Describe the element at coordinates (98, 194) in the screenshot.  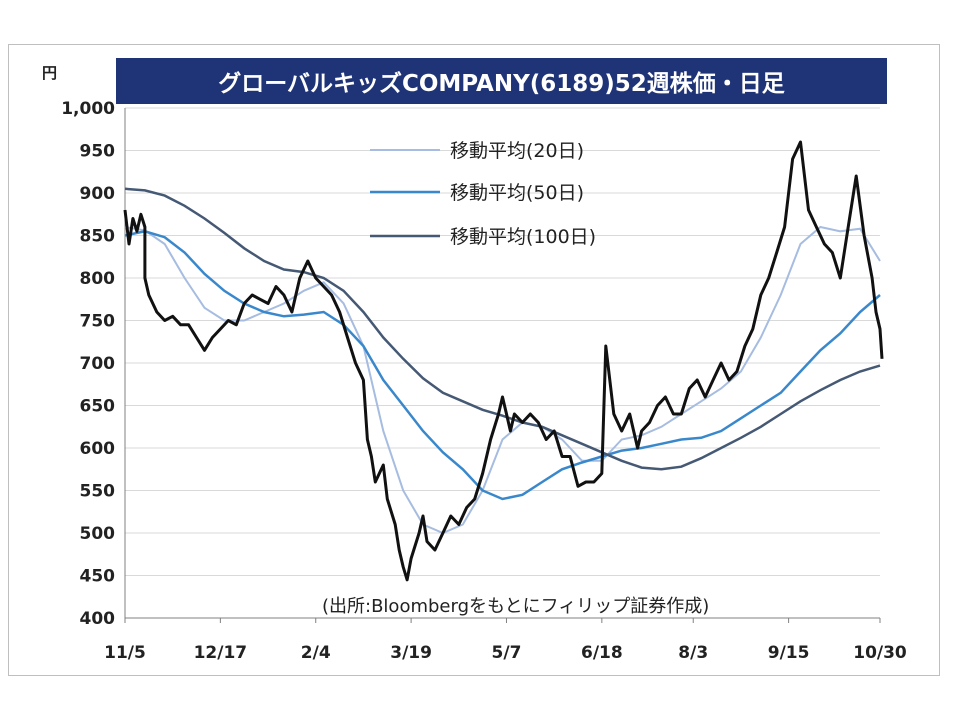
I see `y-tick-label: 900` at that location.